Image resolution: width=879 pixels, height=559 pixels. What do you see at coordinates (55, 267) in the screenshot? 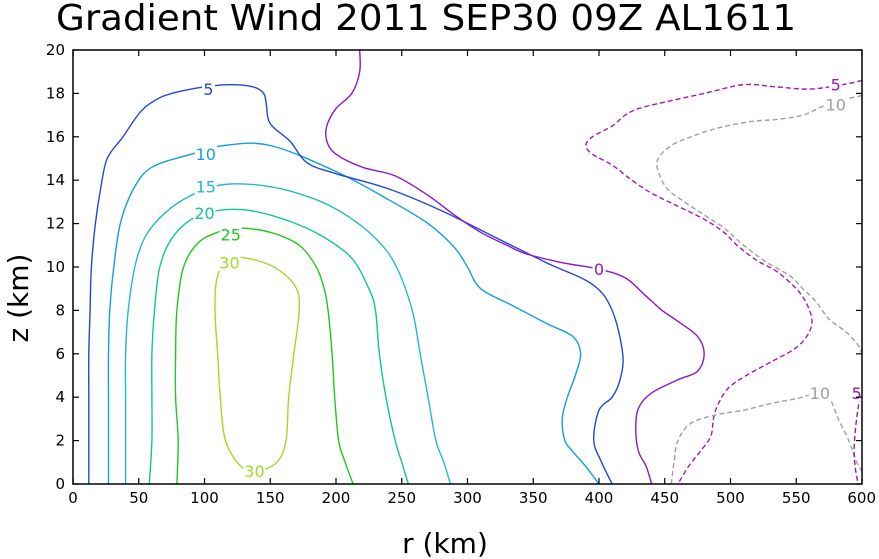
I see `y-tick-label-5: 10` at bounding box center [55, 267].